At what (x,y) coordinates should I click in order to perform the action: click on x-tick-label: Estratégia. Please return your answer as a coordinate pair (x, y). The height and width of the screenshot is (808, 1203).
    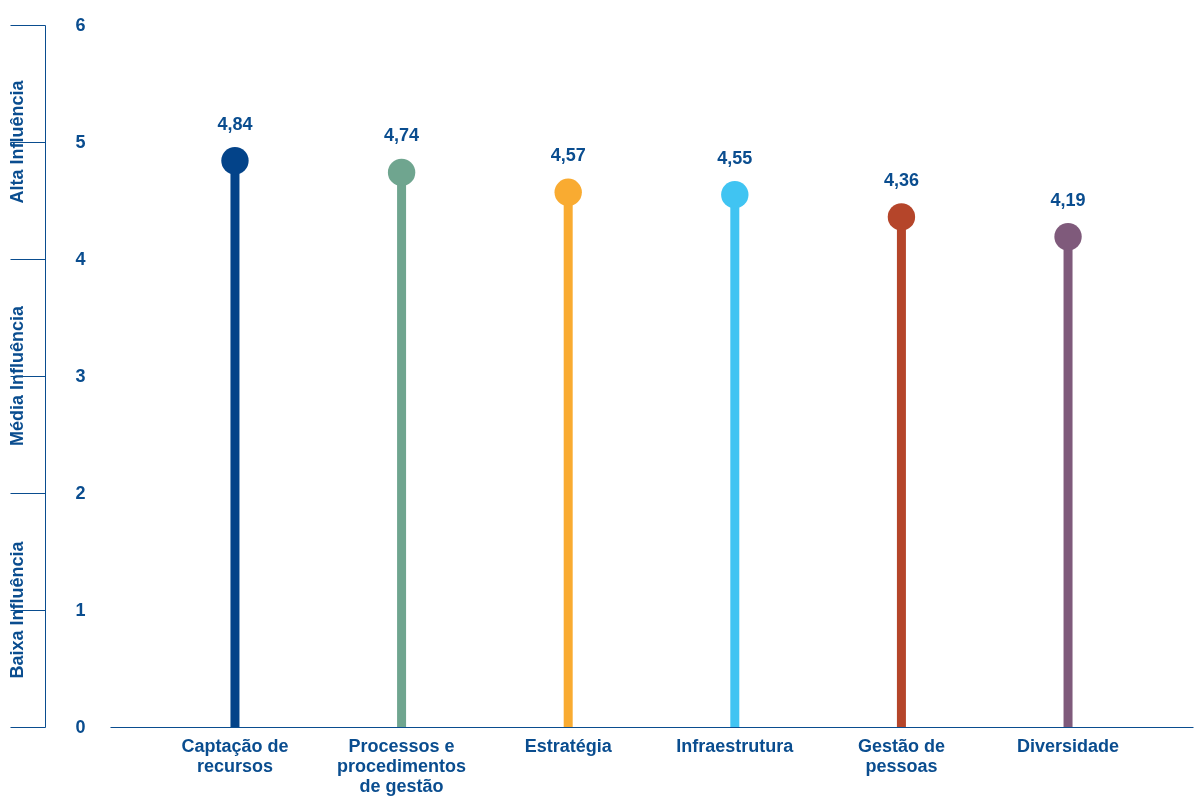
    Looking at the image, I should click on (568, 745).